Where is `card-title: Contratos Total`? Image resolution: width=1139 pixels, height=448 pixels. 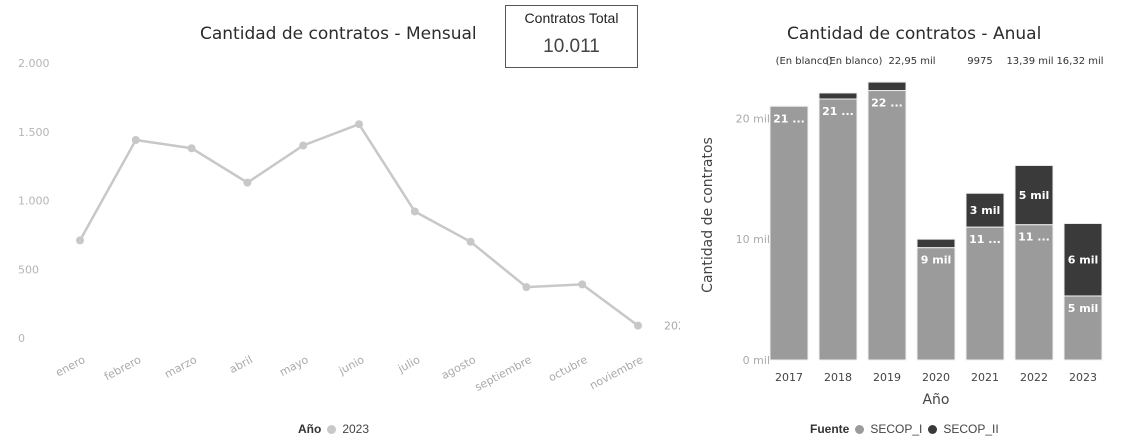
card-title: Contratos Total is located at coordinates (571, 18).